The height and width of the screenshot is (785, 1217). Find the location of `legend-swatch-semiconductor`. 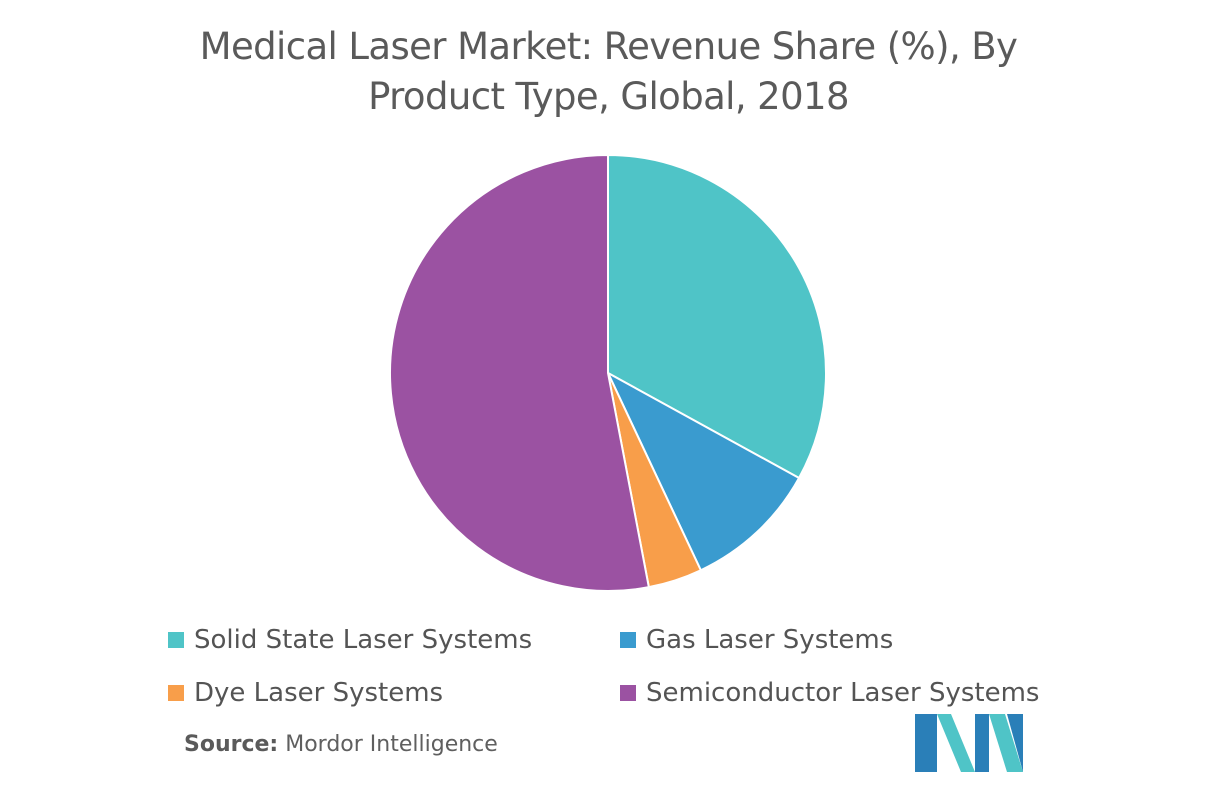

legend-swatch-semiconductor is located at coordinates (628, 693).